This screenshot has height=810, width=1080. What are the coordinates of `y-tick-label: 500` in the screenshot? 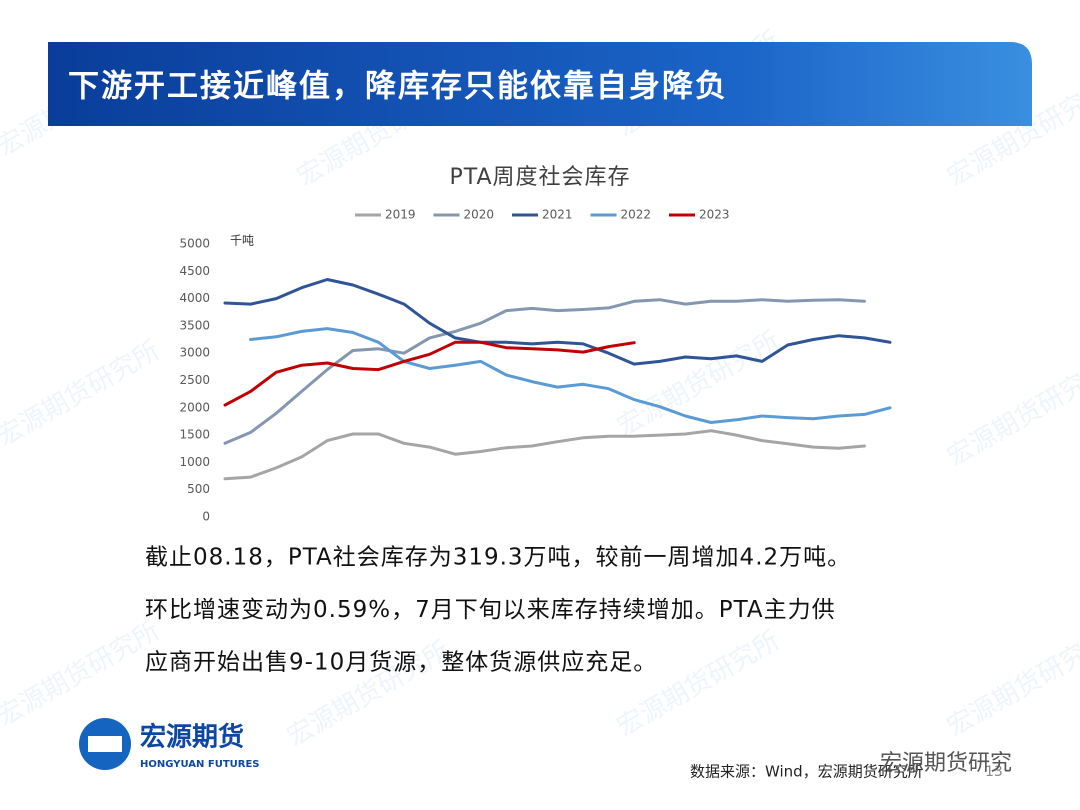 It's located at (198, 489).